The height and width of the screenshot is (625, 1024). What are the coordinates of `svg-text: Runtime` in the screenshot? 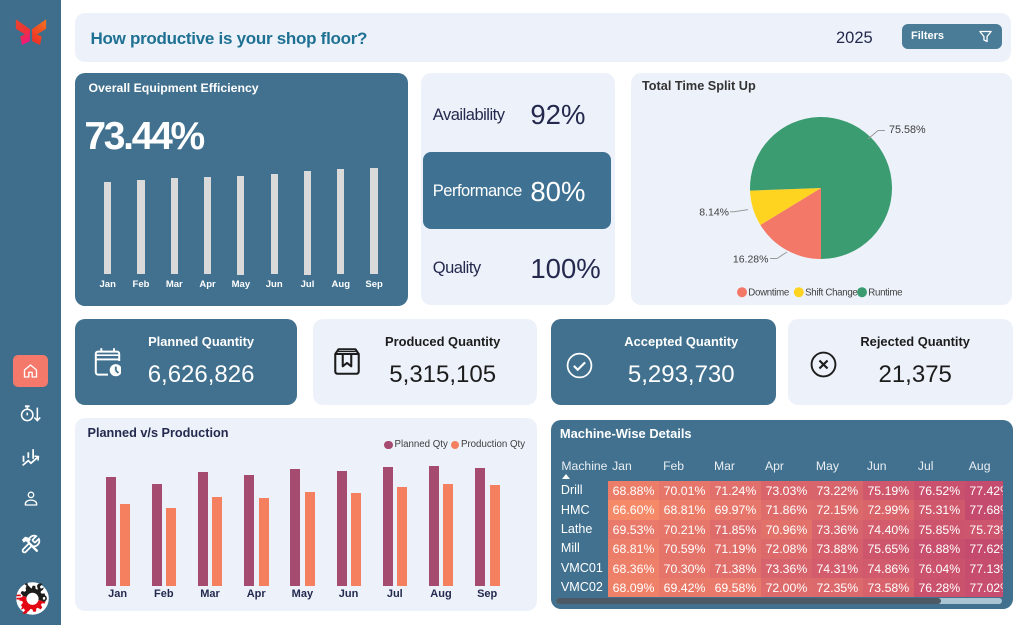 It's located at (885, 293).